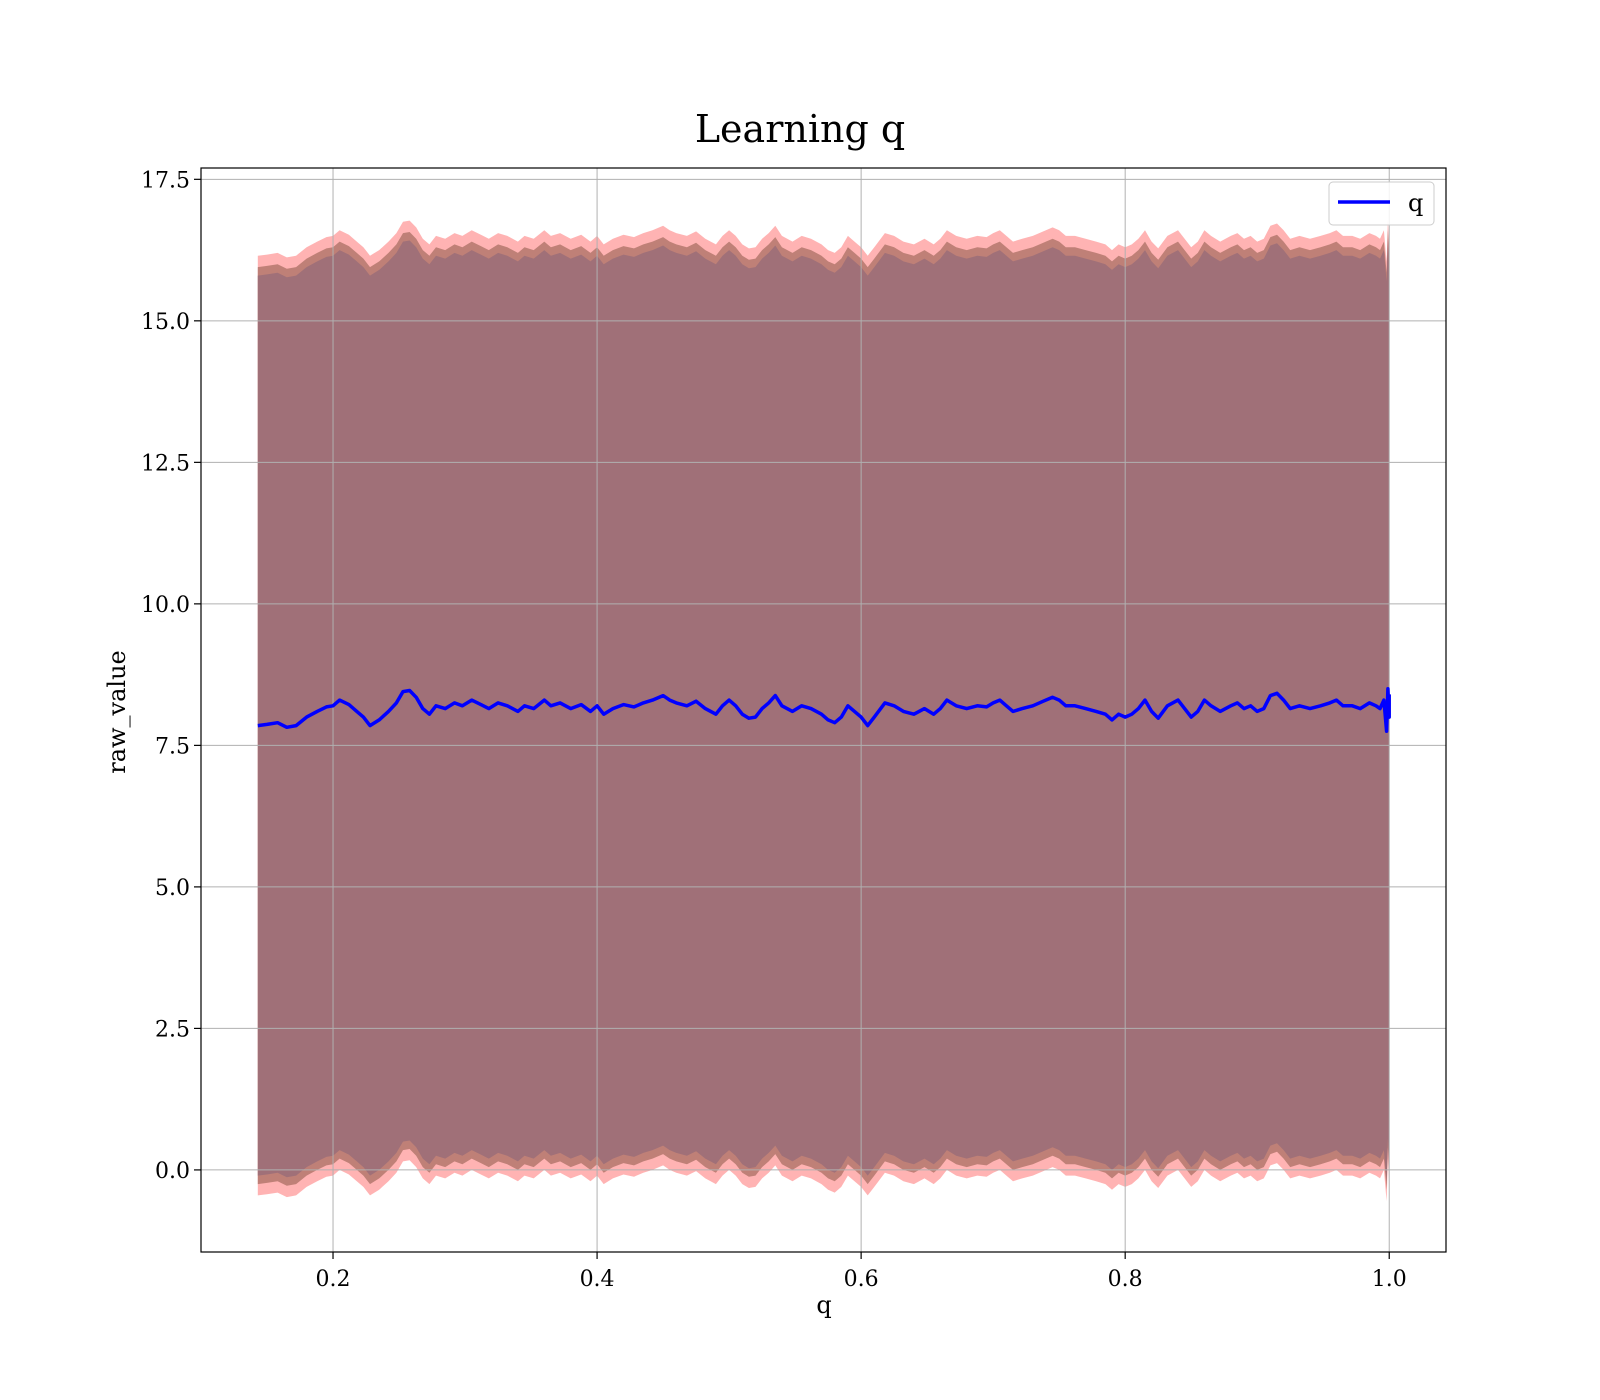 The image size is (1600, 1400). What do you see at coordinates (172, 1171) in the screenshot?
I see `y-tick-label: 0.0` at bounding box center [172, 1171].